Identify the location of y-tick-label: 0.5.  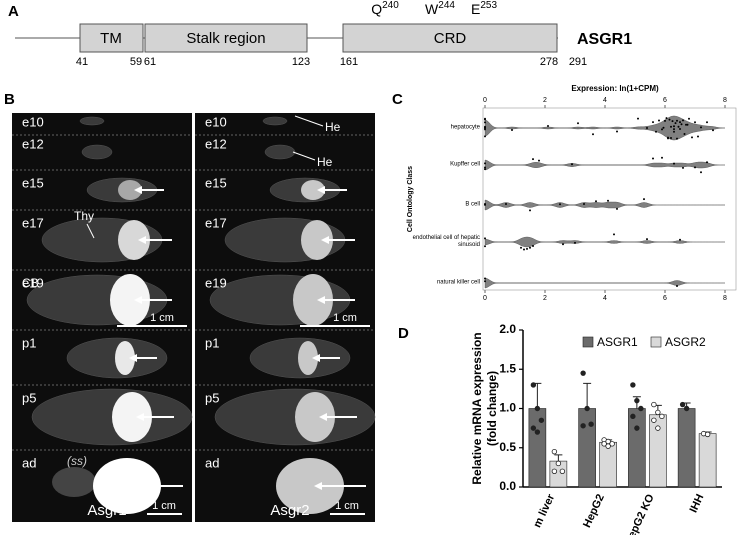
(507, 447).